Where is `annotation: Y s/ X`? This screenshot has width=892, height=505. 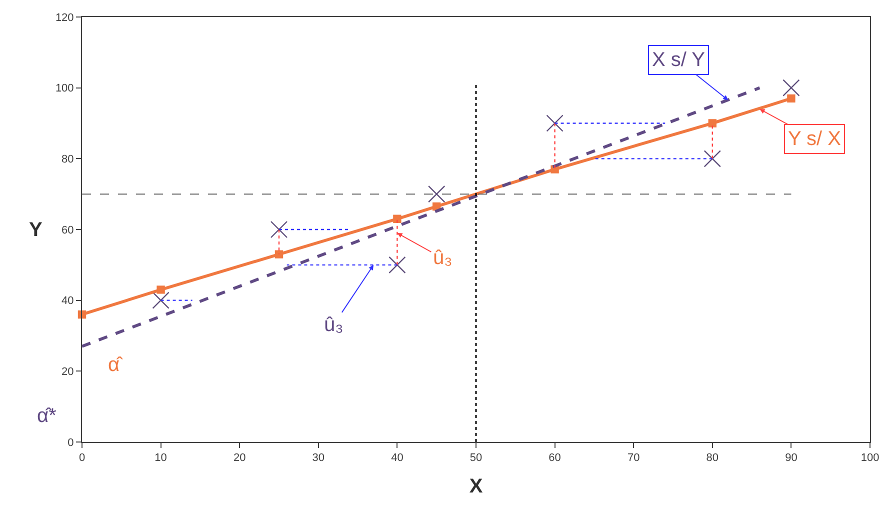 annotation: Y s/ X is located at coordinates (814, 139).